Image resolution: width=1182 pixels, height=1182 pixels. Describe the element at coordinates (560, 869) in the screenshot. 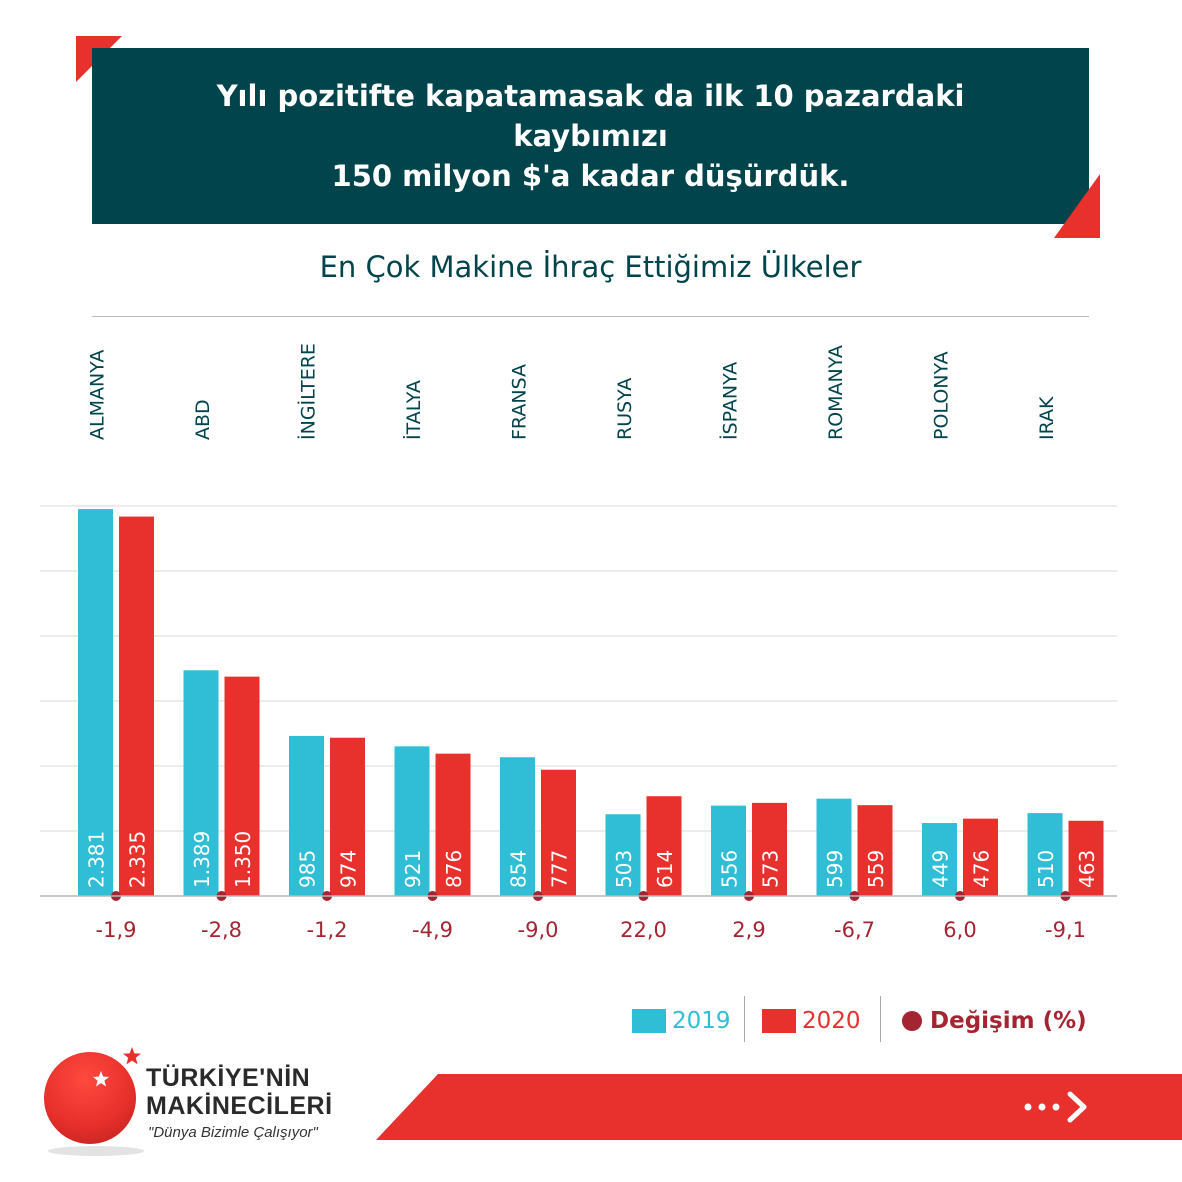

I see `bar-value-label: 777` at that location.